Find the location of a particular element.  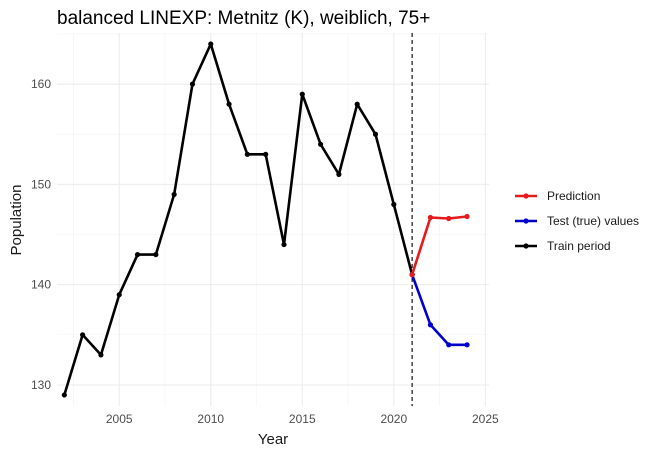

x-tick-label: 2025 is located at coordinates (485, 419).